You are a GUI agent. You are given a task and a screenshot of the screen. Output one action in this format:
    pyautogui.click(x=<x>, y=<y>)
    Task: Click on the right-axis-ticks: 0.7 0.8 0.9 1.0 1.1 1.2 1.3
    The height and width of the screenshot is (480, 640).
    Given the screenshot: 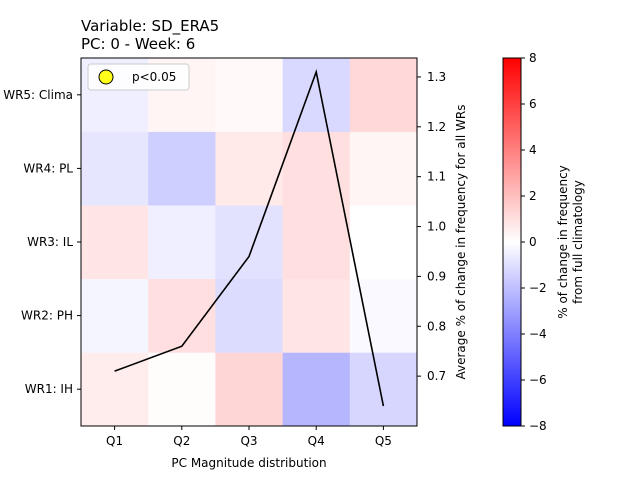 What is the action you would take?
    pyautogui.click(x=431, y=226)
    